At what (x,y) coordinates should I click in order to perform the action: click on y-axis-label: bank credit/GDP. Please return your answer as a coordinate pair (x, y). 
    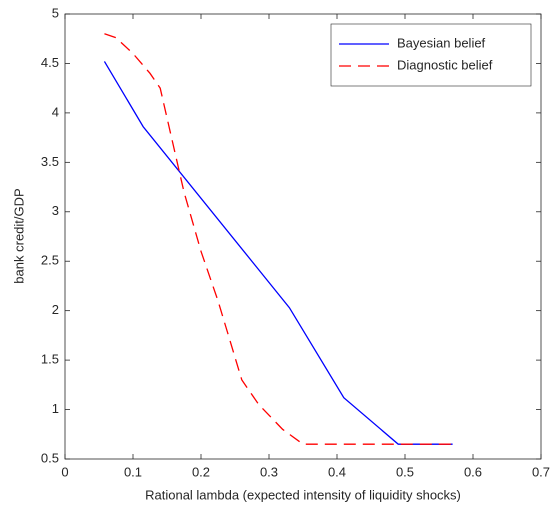
    Looking at the image, I should click on (18, 235).